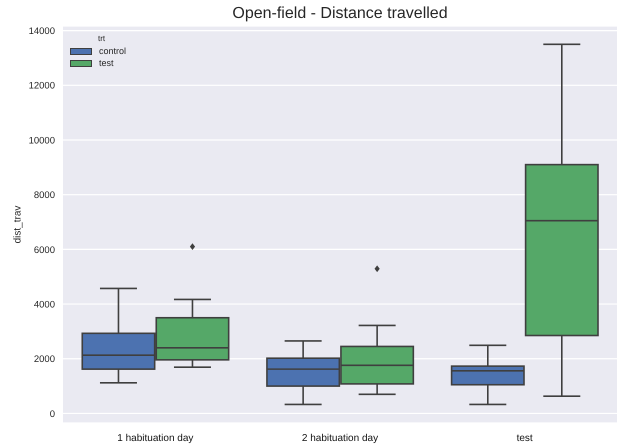 This screenshot has width=624, height=448. What do you see at coordinates (44, 250) in the screenshot?
I see `y-tick-label: 6000` at bounding box center [44, 250].